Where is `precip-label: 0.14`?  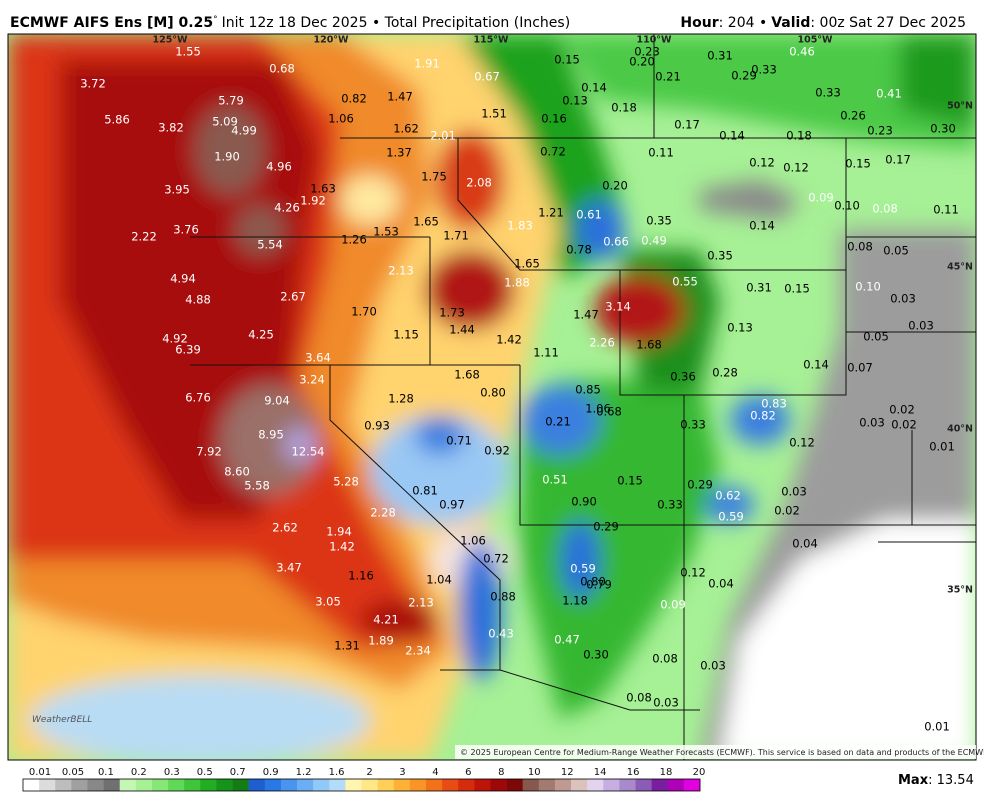
precip-label: 0.14 is located at coordinates (732, 136).